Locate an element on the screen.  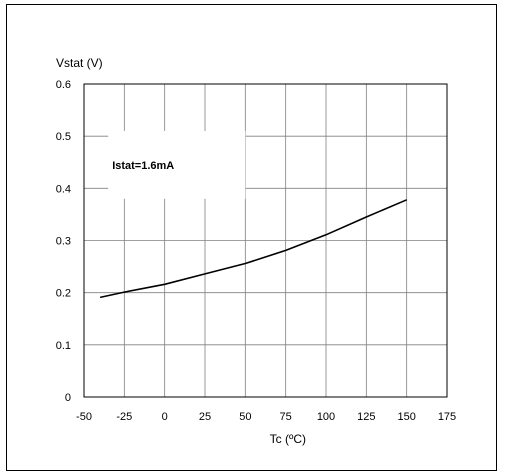
y-tick-label: 0.4 is located at coordinates (63, 189).